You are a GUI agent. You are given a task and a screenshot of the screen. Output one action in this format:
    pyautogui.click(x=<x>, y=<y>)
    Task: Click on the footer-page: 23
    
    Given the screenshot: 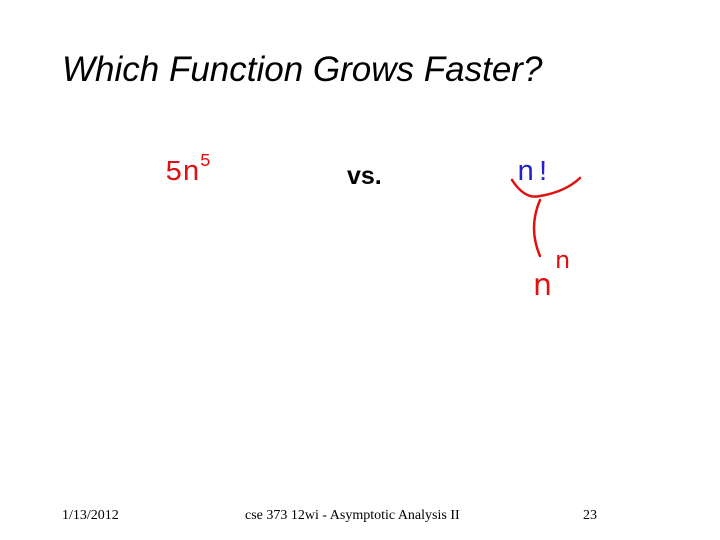 What is the action you would take?
    pyautogui.click(x=590, y=515)
    